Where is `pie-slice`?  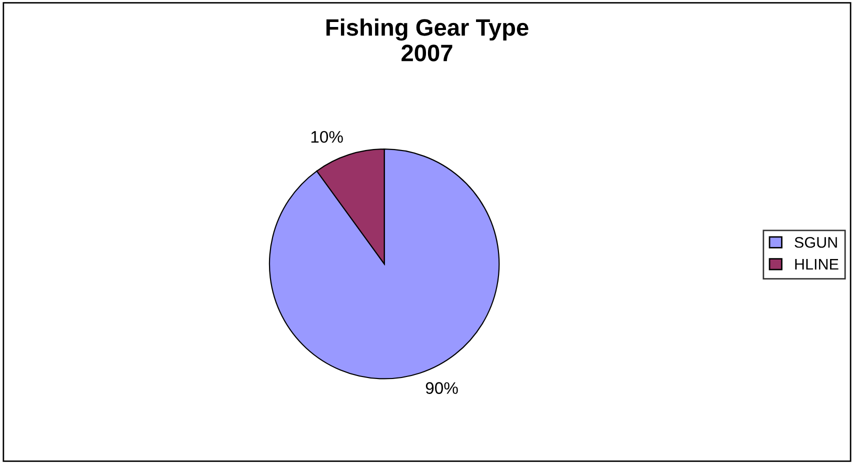
pie-slice is located at coordinates (384, 264).